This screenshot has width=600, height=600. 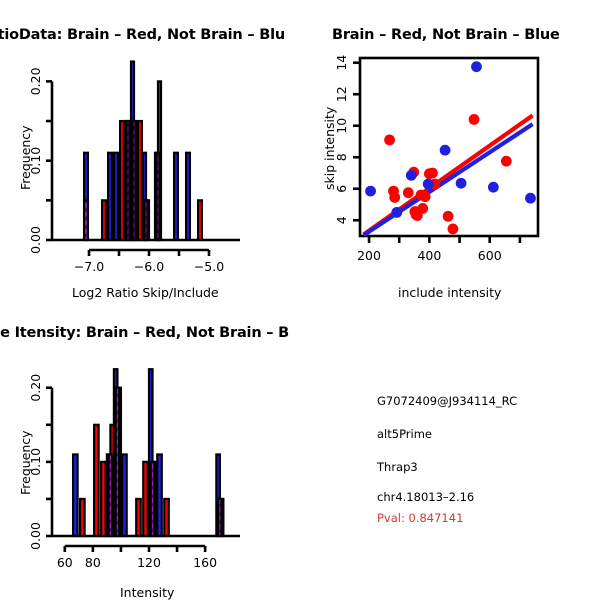 I want to click on info-event-type: alt5Prime, so click(x=405, y=434).